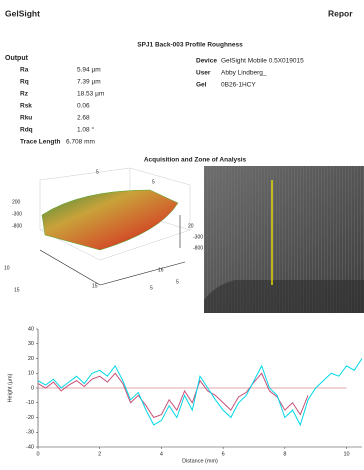 This screenshot has width=364, height=470. I want to click on metric-label: Rz, so click(24, 94).